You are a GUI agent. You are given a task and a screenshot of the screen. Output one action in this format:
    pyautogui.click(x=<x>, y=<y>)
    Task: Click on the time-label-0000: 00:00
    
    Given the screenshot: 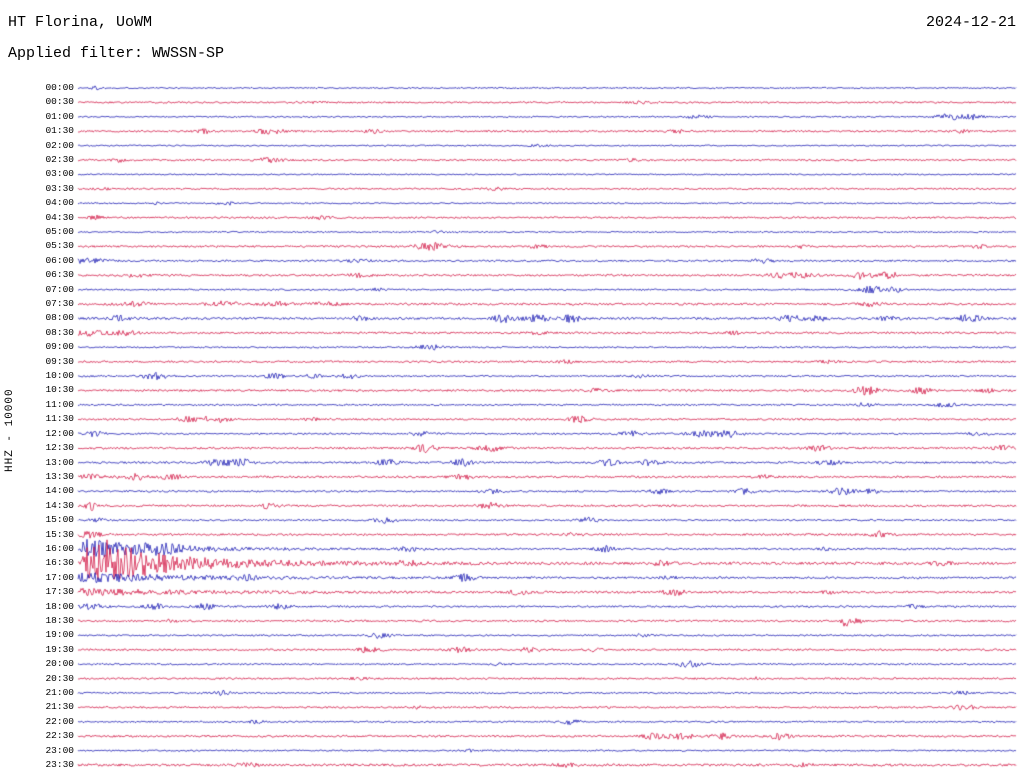 What is the action you would take?
    pyautogui.click(x=59, y=87)
    